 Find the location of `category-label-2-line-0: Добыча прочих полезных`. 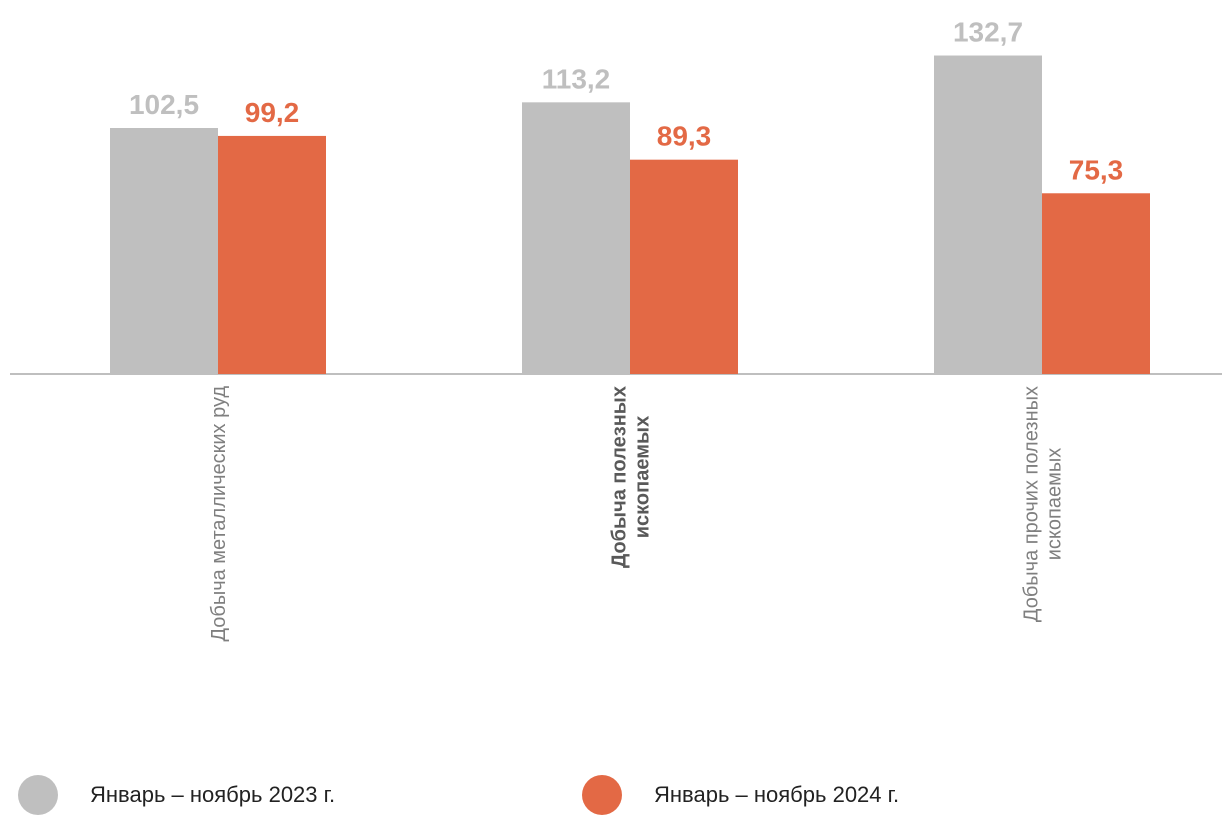

category-label-2-line-0: Добыча прочих полезных is located at coordinates (1032, 504).